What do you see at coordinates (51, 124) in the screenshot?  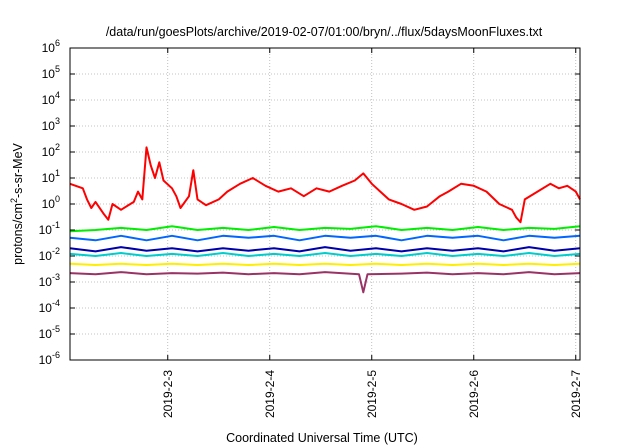 I see `y-tick-label: 10³` at bounding box center [51, 124].